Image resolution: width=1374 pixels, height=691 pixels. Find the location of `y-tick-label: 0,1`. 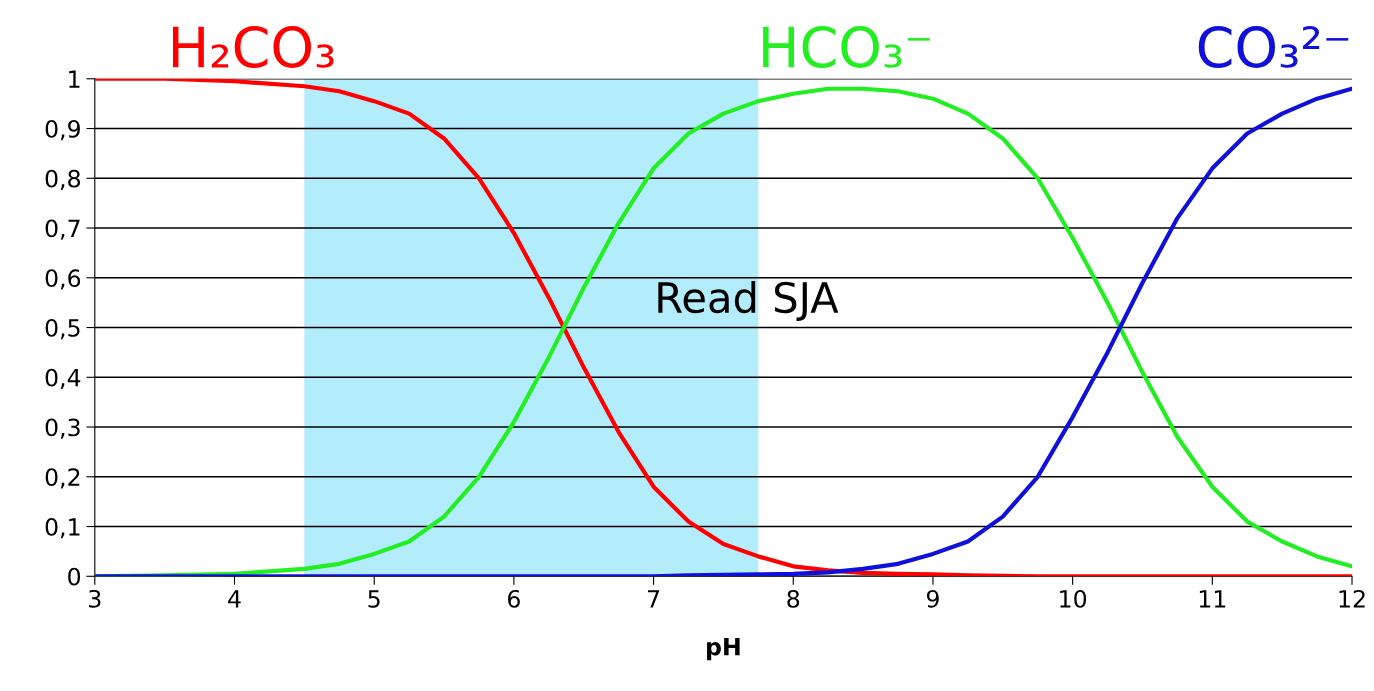

y-tick-label: 0,1 is located at coordinates (62, 528).